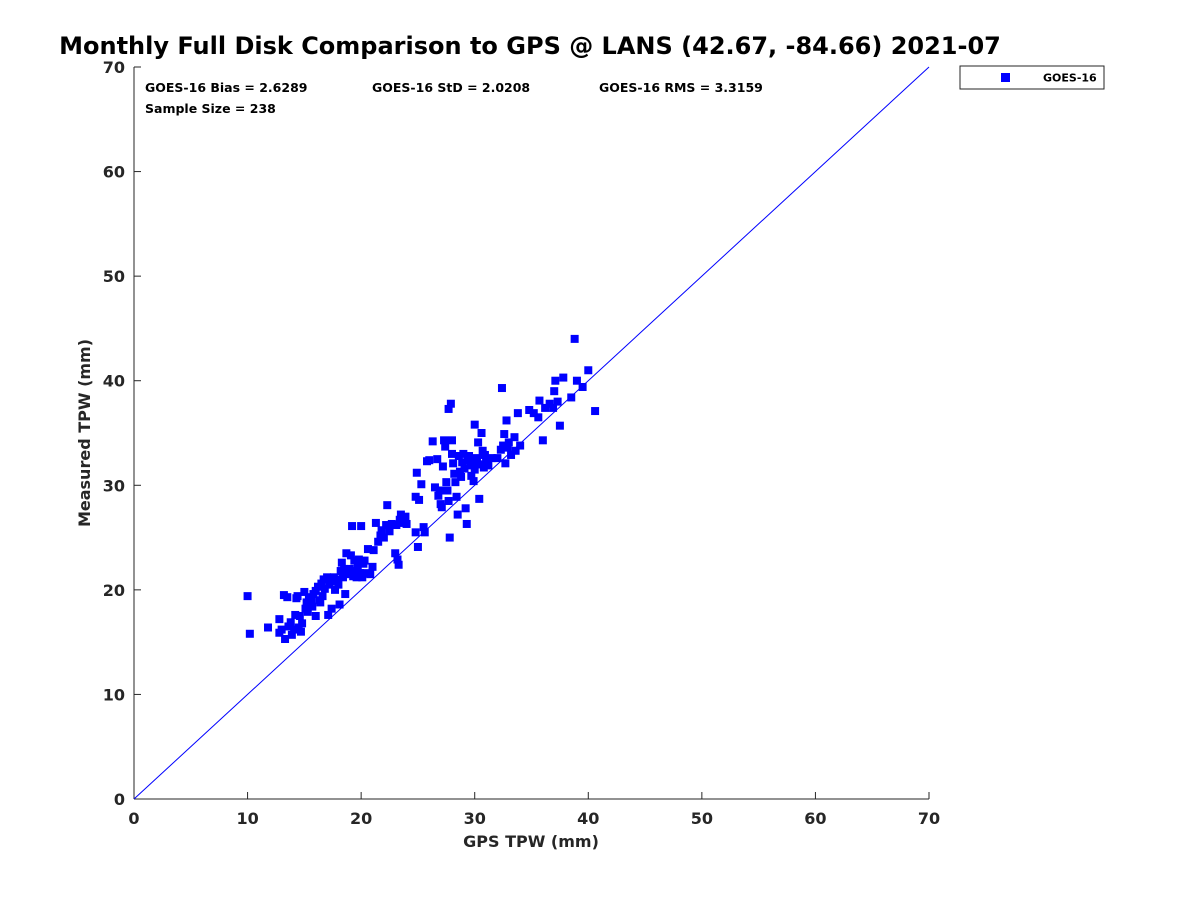 The width and height of the screenshot is (1200, 900). Describe the element at coordinates (929, 818) in the screenshot. I see `x-tick-label: 70` at that location.